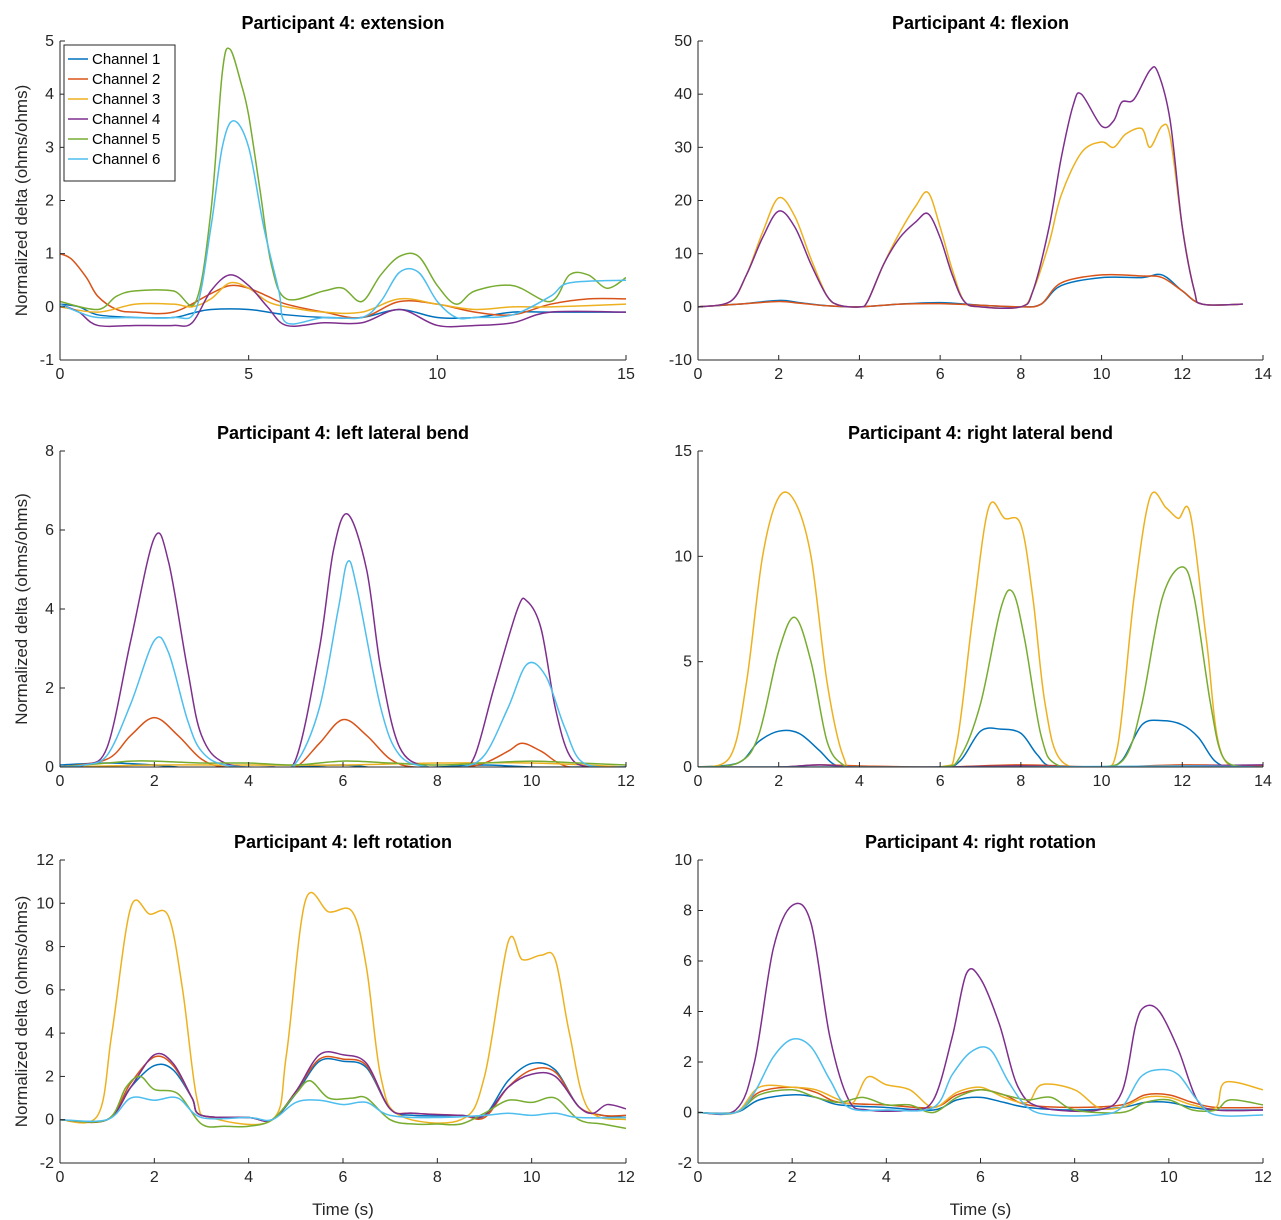 The image size is (1281, 1220). Describe the element at coordinates (343, 433) in the screenshot. I see `subplot-title: Participant 4: left lateral bend` at that location.